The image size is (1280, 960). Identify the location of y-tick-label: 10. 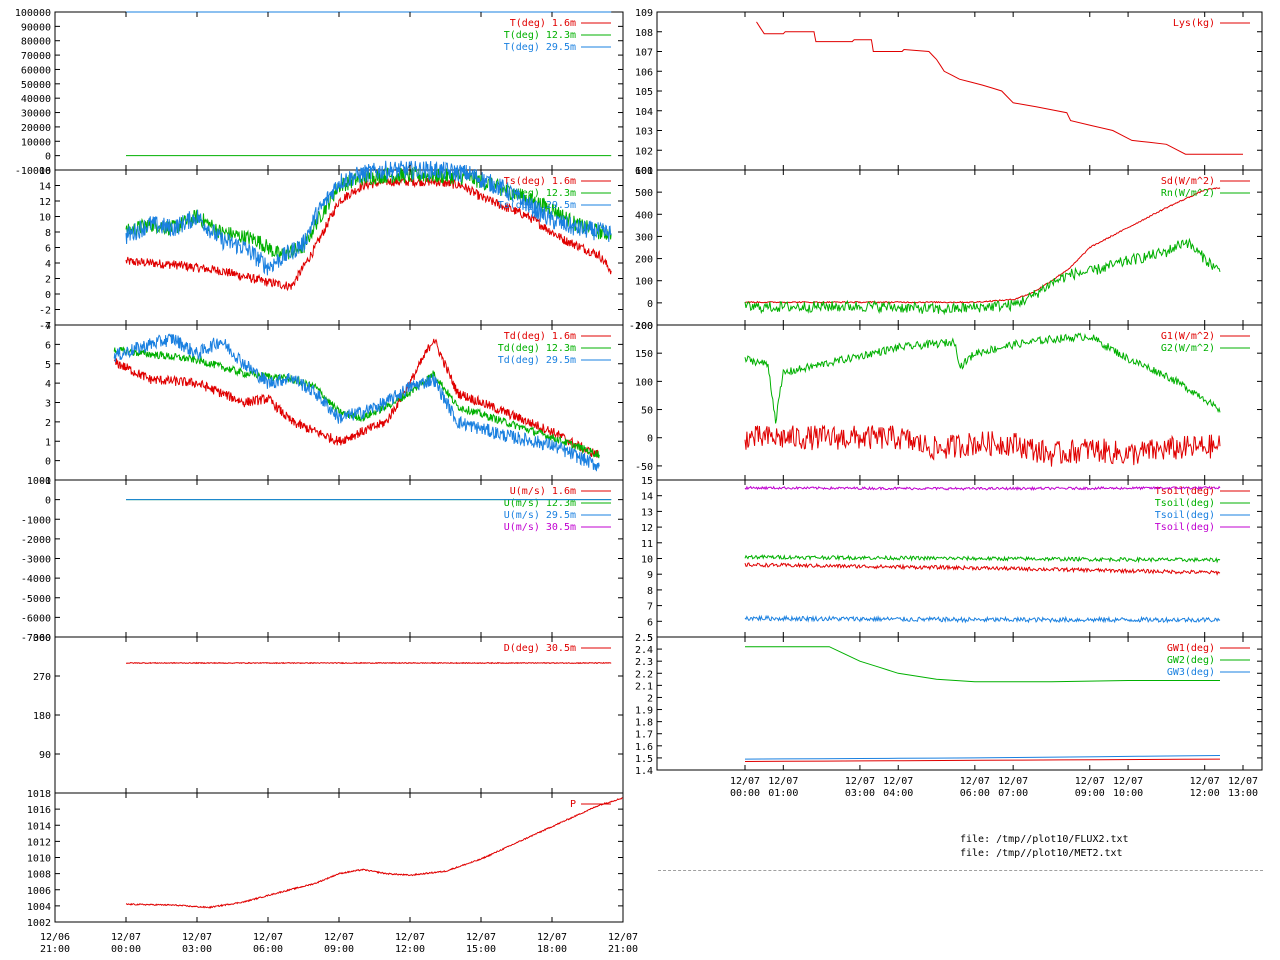
(647, 560).